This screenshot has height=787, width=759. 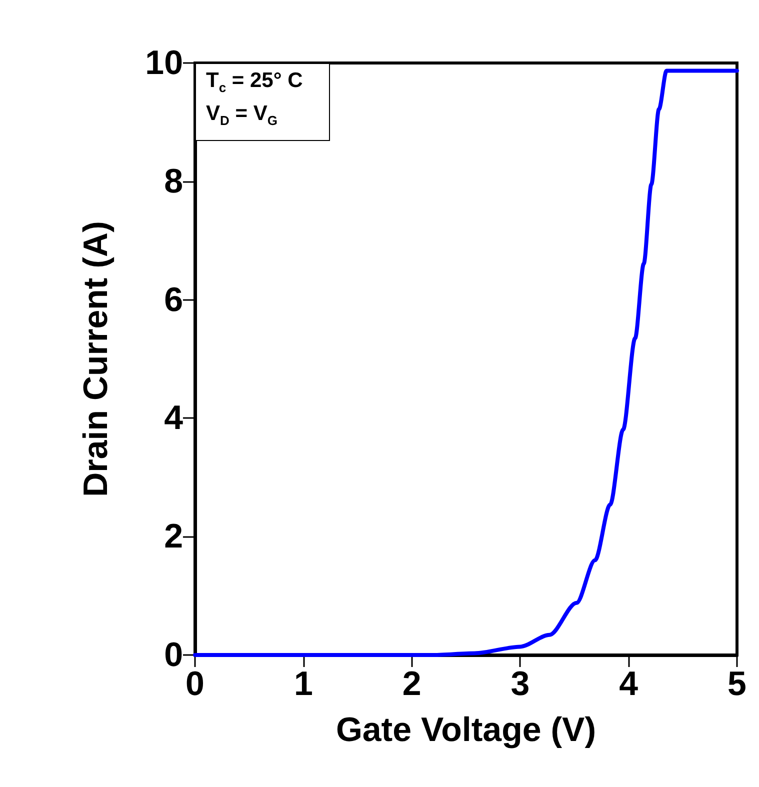 I want to click on x-tick-label: 3, so click(x=520, y=684).